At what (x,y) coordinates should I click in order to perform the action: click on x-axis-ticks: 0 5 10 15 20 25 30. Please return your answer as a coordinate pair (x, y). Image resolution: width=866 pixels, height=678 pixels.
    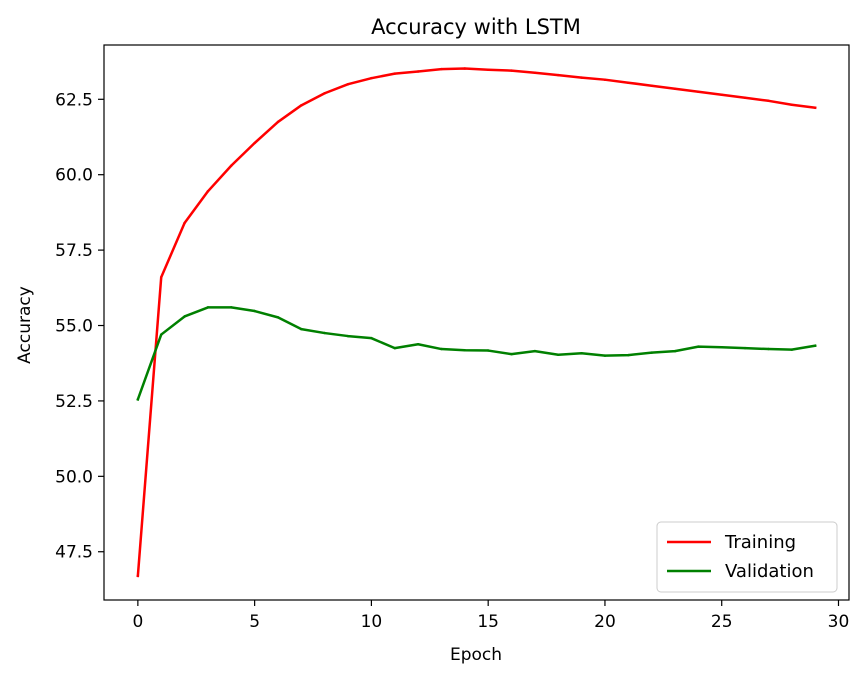
    Looking at the image, I should click on (490, 616).